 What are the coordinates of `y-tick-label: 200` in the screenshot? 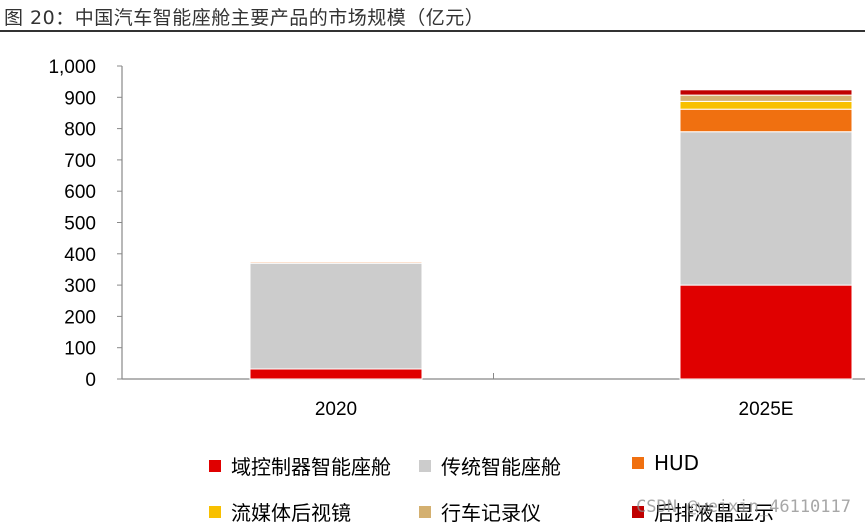 It's located at (80, 317).